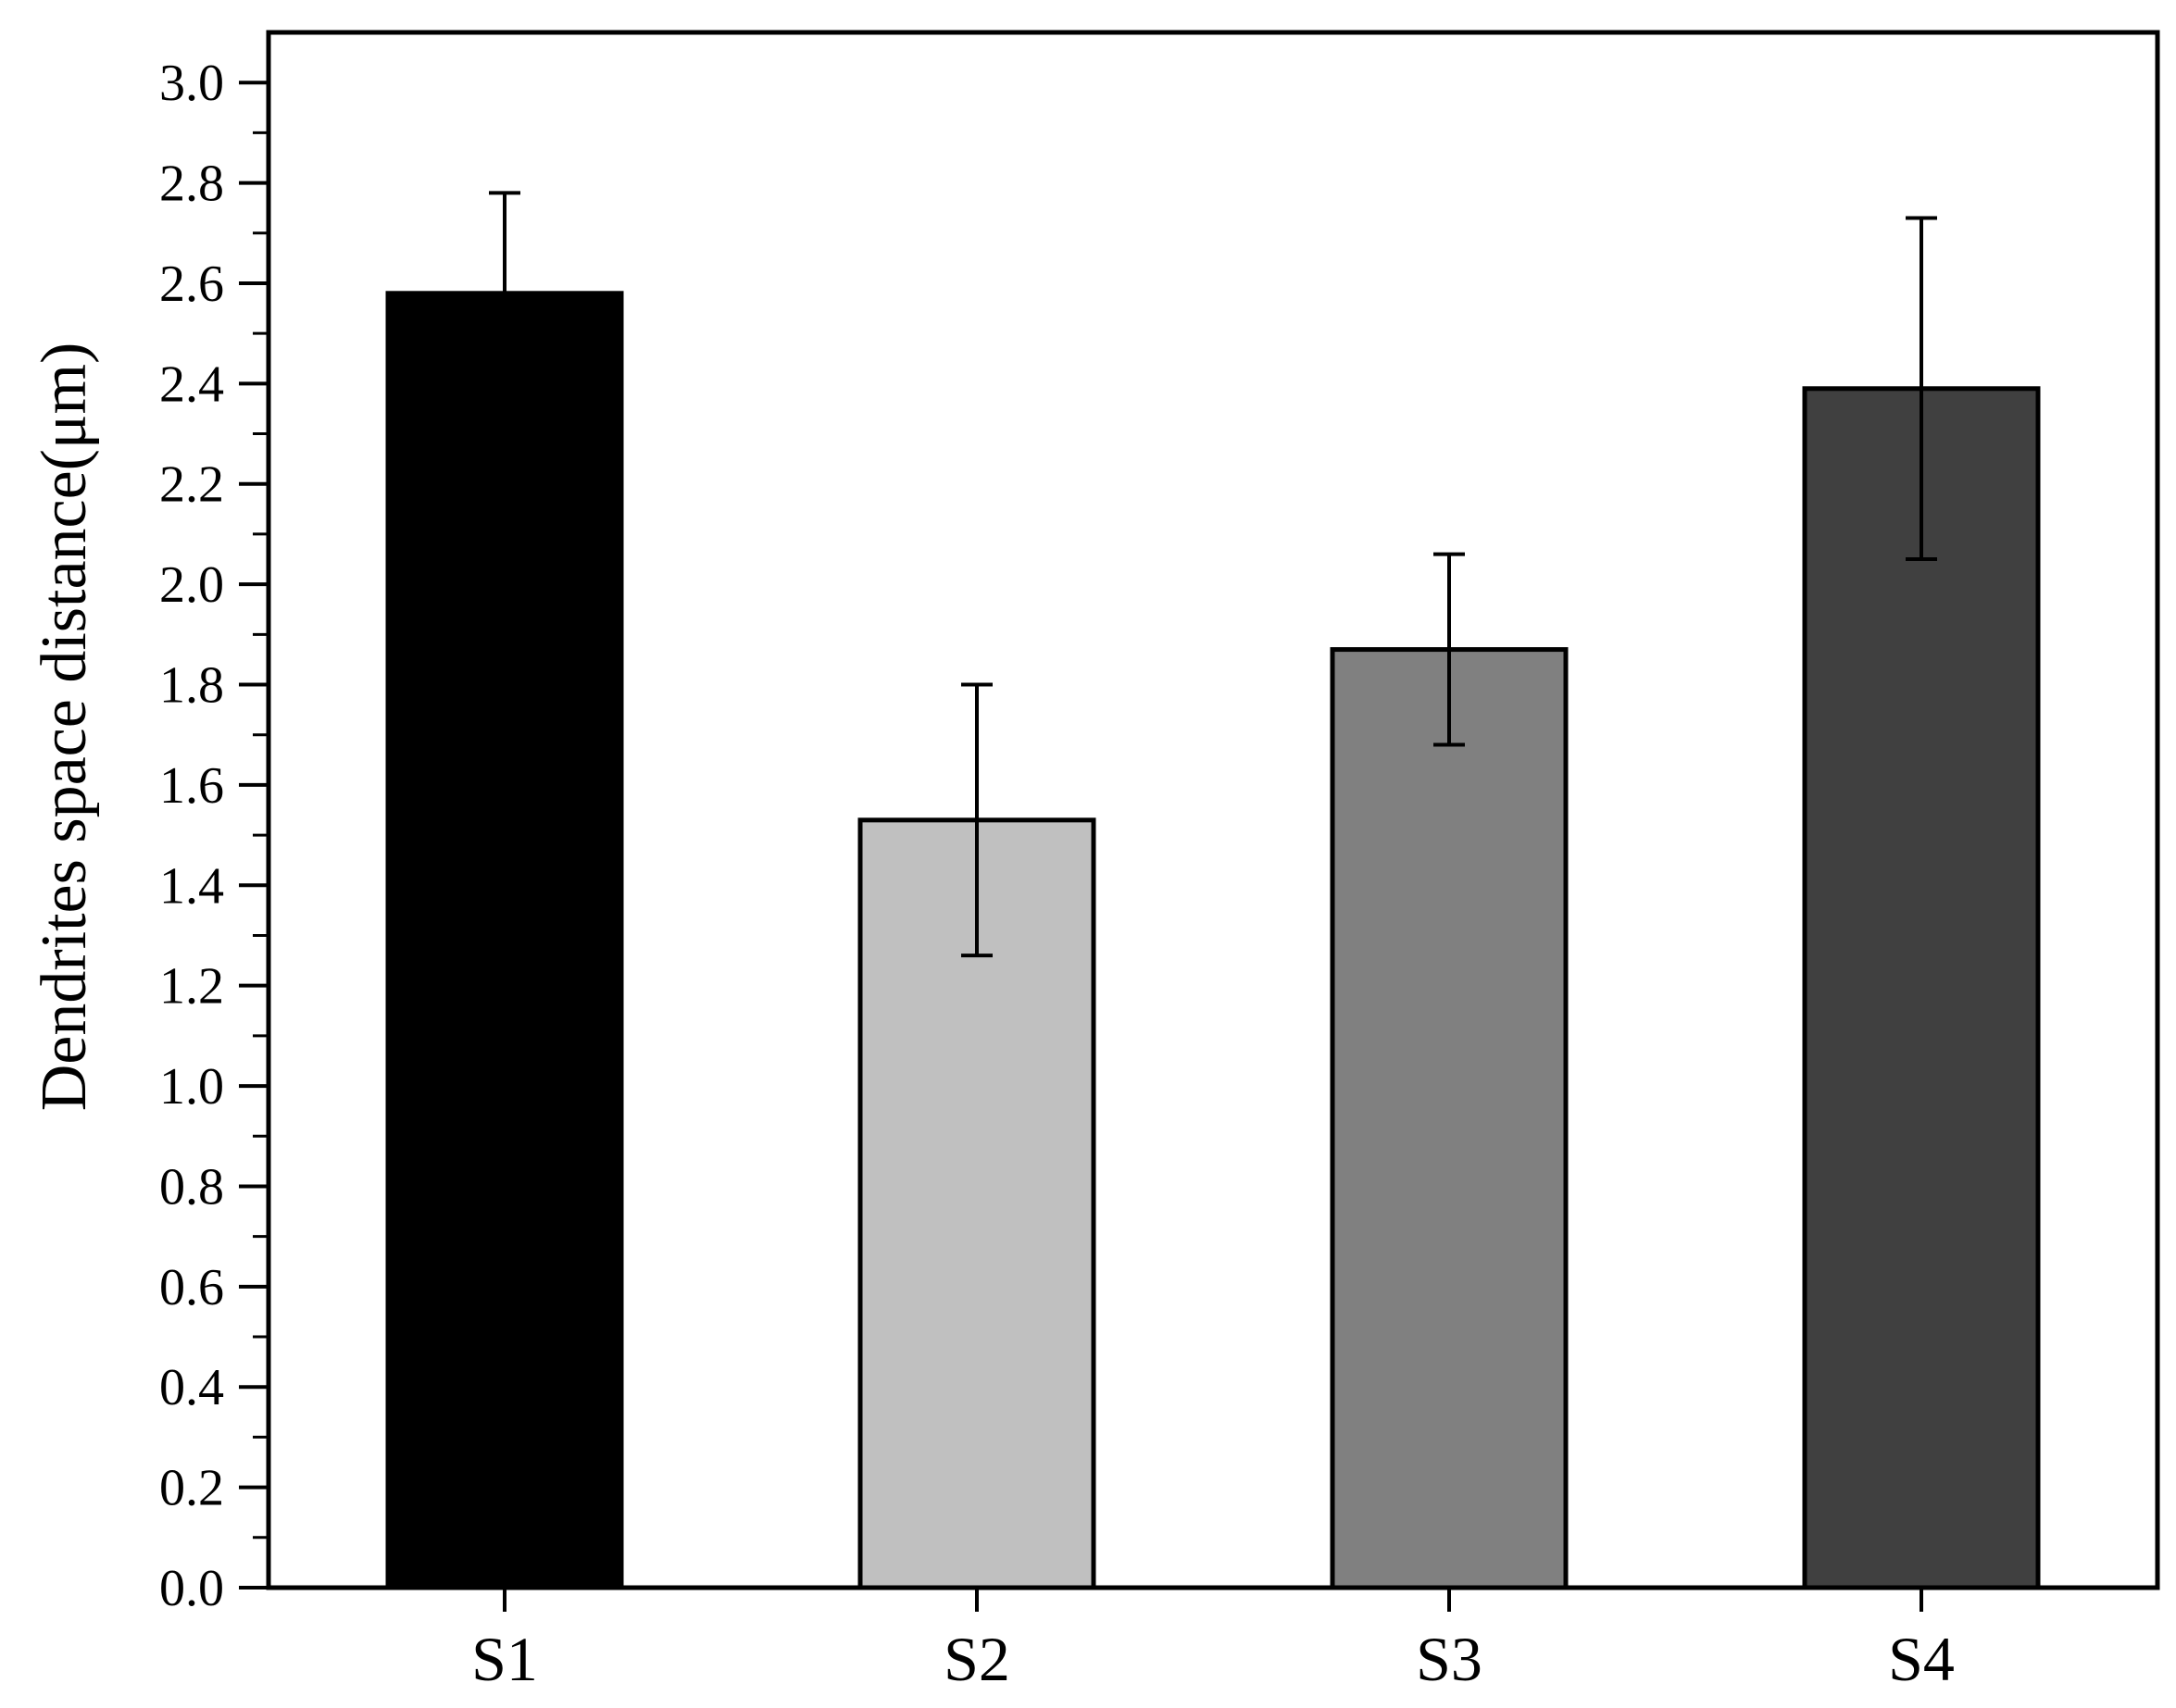 The width and height of the screenshot is (2176, 1708). What do you see at coordinates (505, 1659) in the screenshot?
I see `x-tick-label-S1: S1` at bounding box center [505, 1659].